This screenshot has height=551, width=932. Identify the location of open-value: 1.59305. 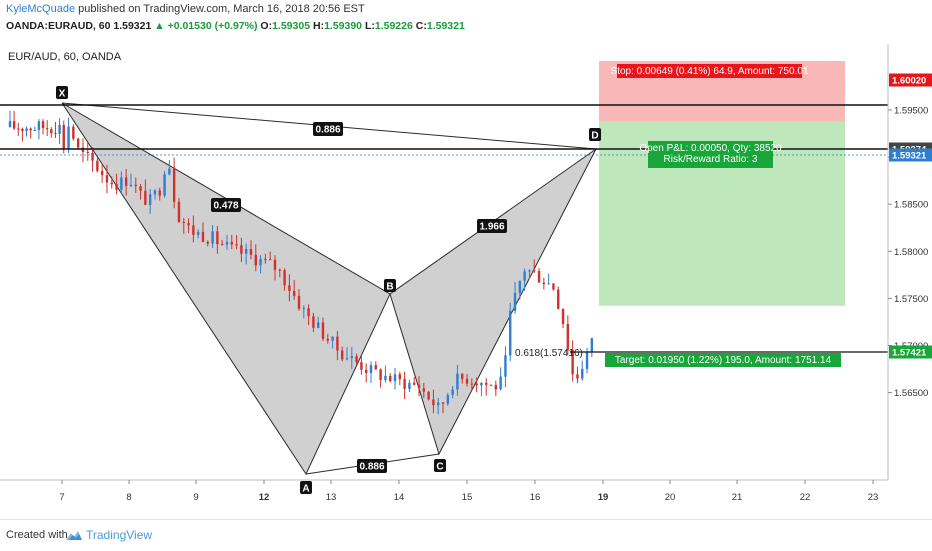
(291, 26).